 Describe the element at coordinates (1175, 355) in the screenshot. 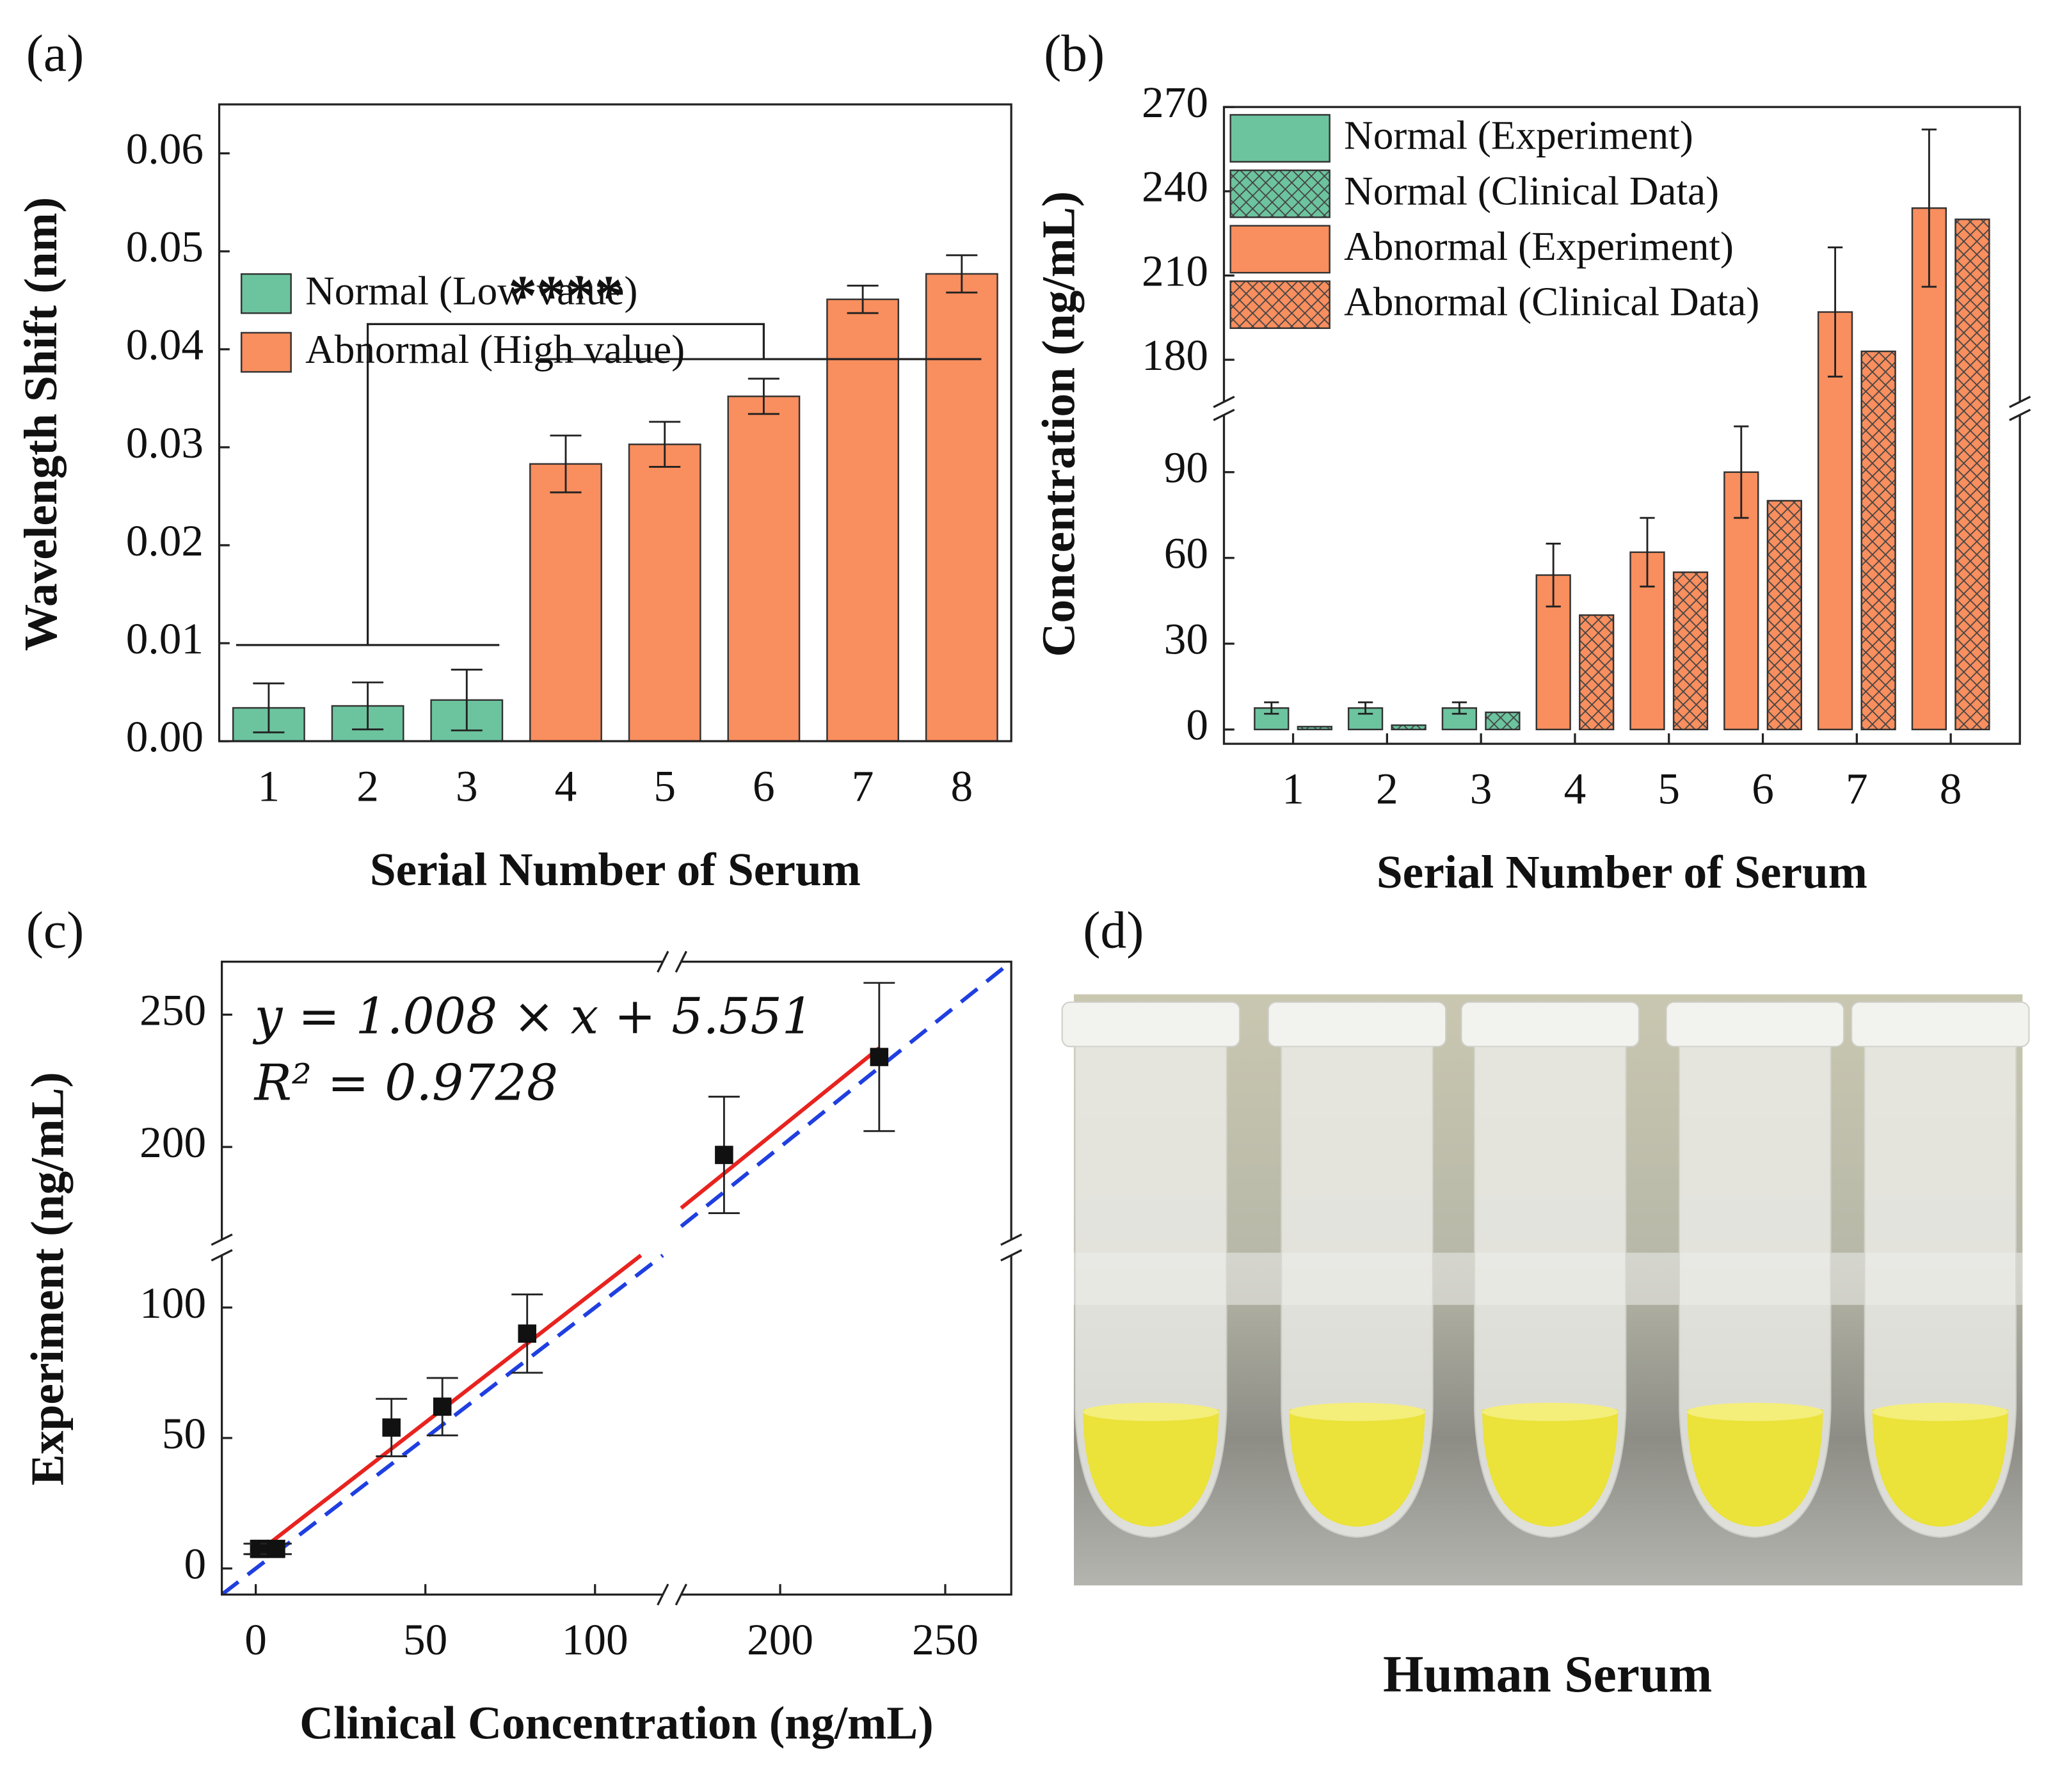

I see `y-tick-label: 180` at that location.